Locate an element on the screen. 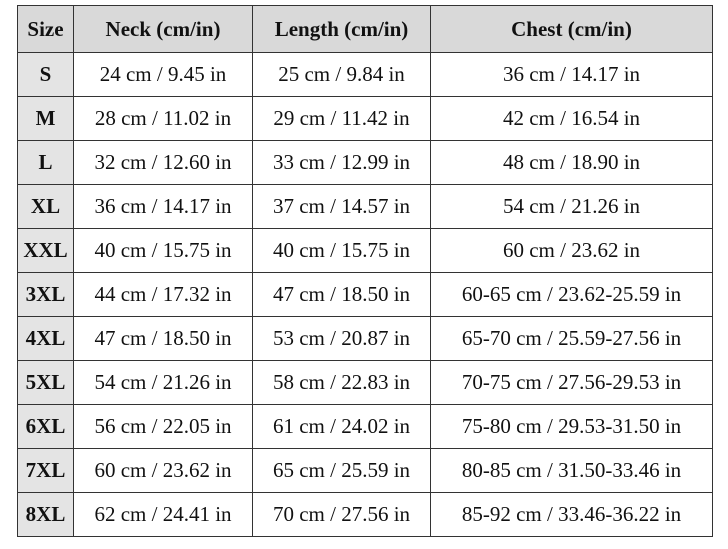 The width and height of the screenshot is (728, 549). measure-cell: 53 cm / 20.87 in is located at coordinates (341, 338).